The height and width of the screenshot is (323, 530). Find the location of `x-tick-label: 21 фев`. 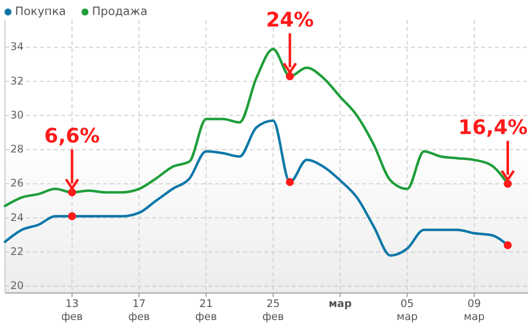

x-tick-label: 21 фев is located at coordinates (206, 310).